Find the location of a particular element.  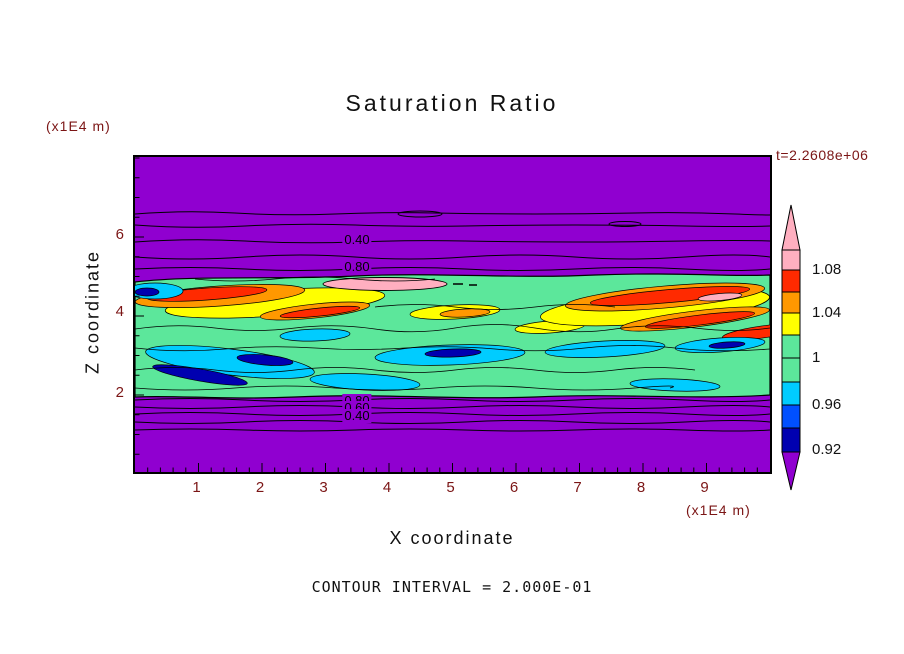

time-annotation: t=2.2608e+06 is located at coordinates (822, 155).